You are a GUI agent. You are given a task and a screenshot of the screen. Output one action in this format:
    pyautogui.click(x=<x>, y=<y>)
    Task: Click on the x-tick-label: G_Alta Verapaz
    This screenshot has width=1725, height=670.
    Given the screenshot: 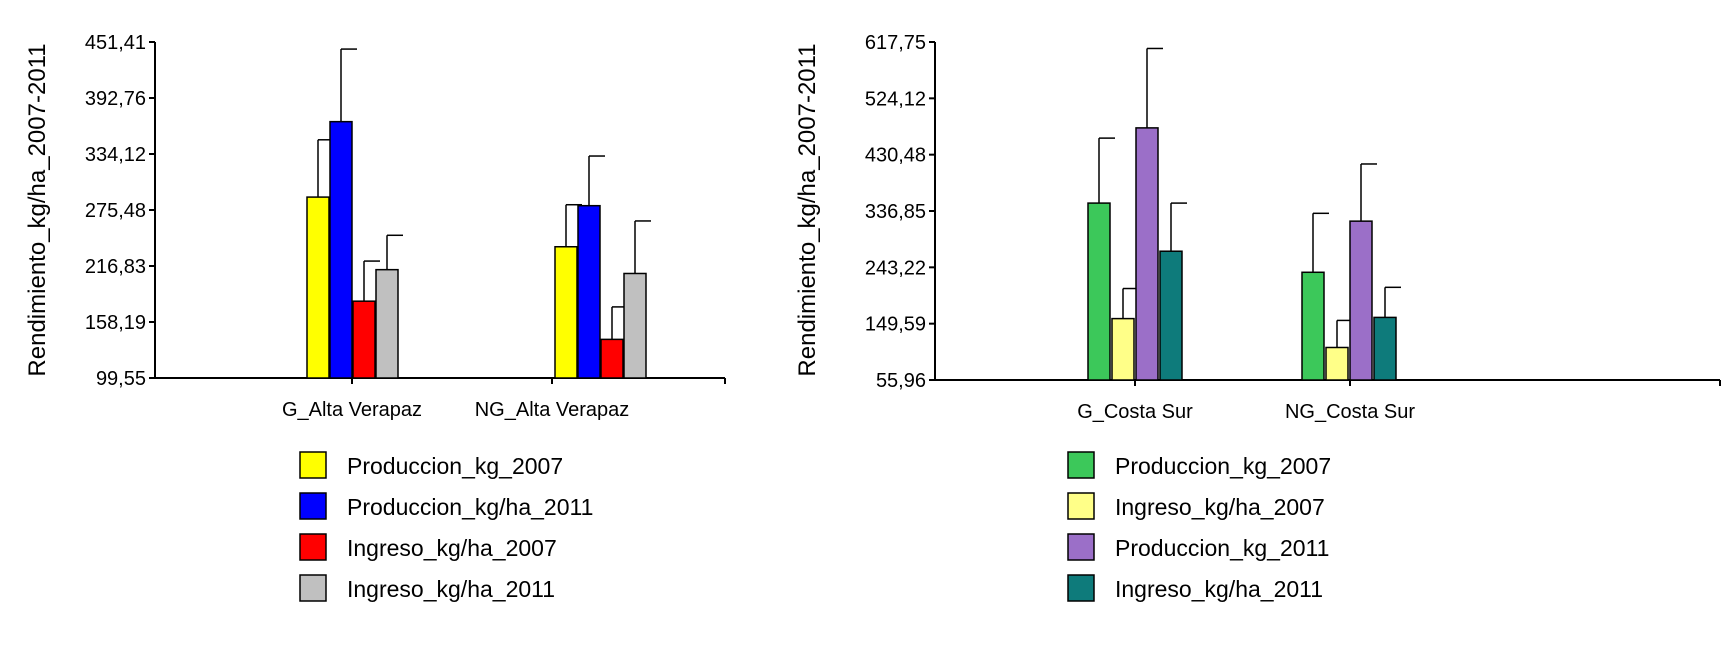 What is the action you would take?
    pyautogui.click(x=352, y=410)
    